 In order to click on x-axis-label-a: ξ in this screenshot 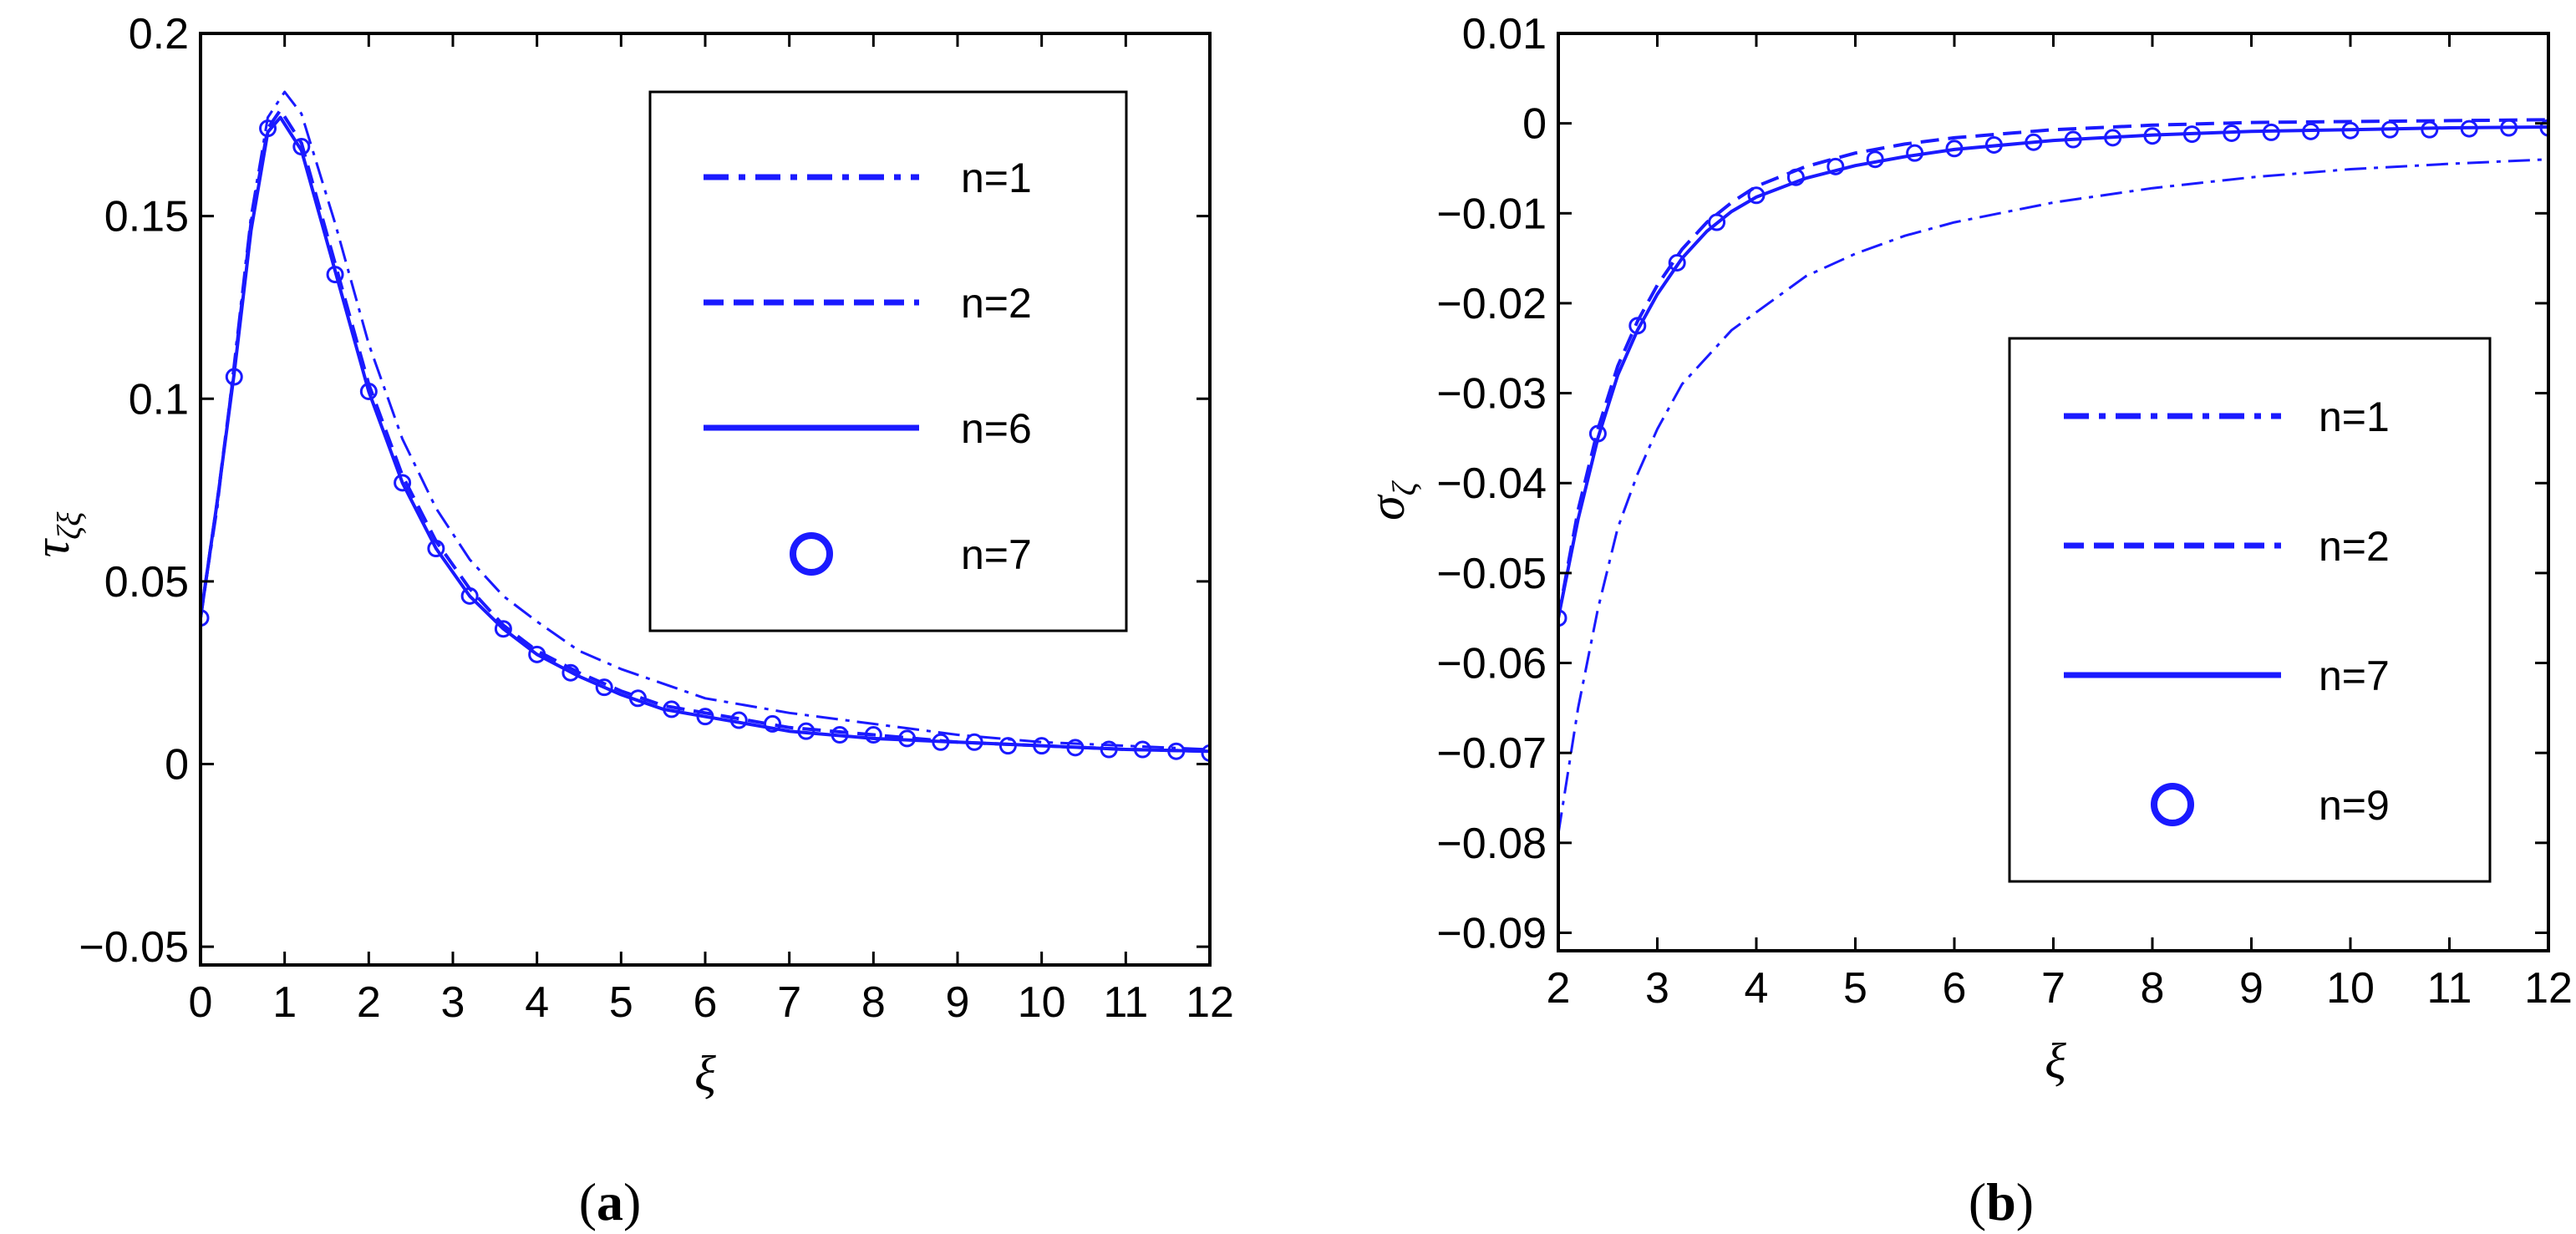, I will do `click(705, 1073)`.